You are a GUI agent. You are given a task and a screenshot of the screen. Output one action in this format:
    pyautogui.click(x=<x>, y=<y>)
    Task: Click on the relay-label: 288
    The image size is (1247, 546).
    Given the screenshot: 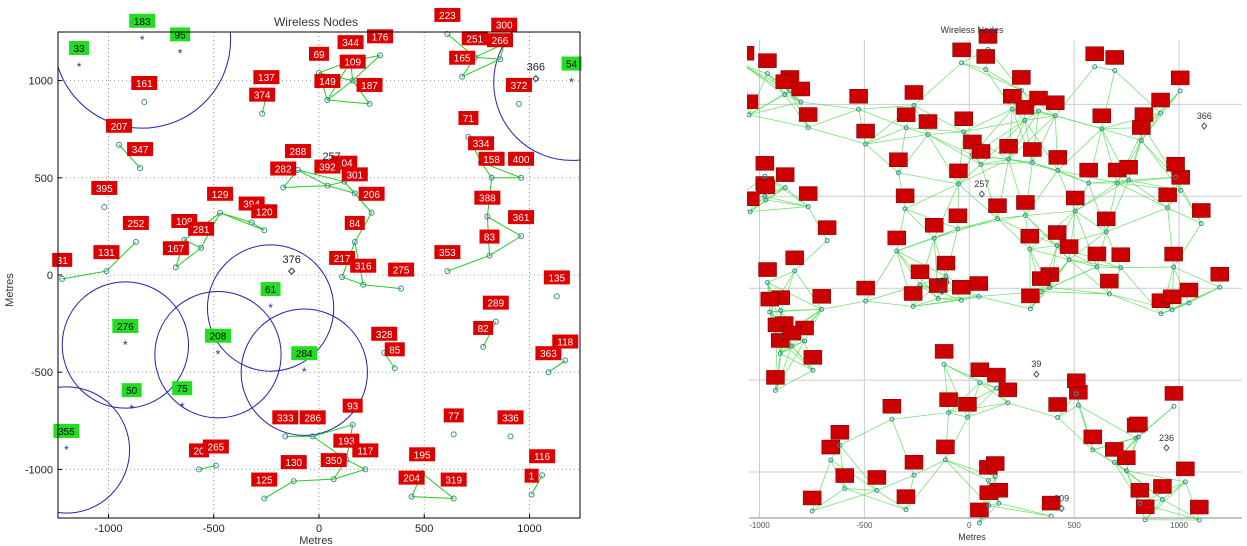 What is the action you would take?
    pyautogui.click(x=298, y=152)
    